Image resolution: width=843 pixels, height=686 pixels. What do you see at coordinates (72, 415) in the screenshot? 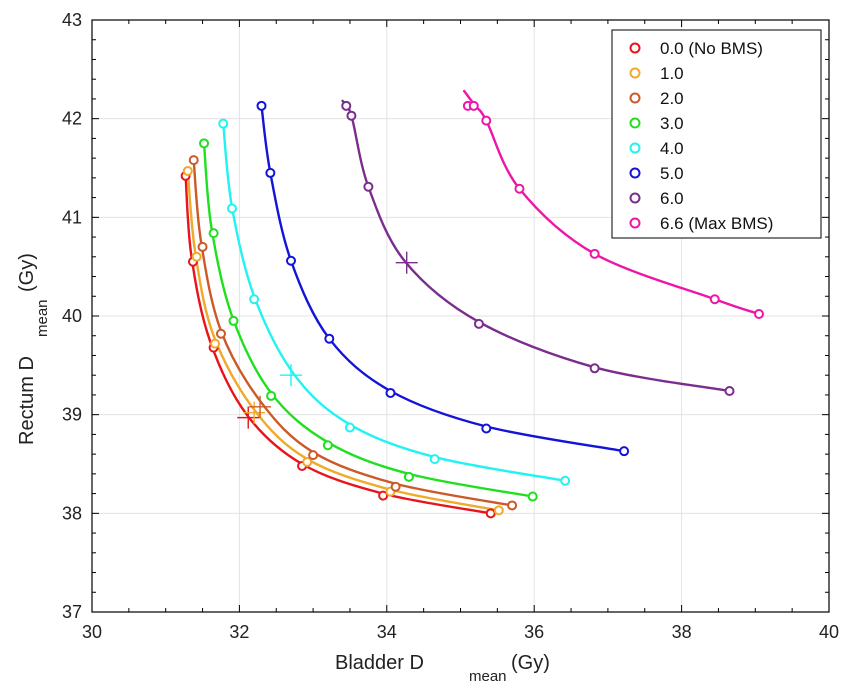
I see `y-tick-label: 39` at bounding box center [72, 415].